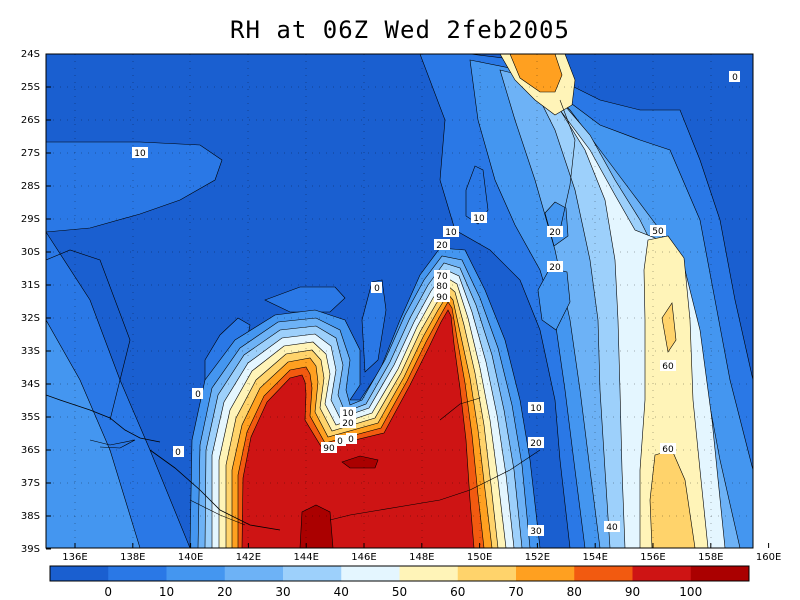 Image resolution: width=800 pixels, height=600 pixels. What do you see at coordinates (108, 592) in the screenshot?
I see `colorbar-label: 0` at bounding box center [108, 592].